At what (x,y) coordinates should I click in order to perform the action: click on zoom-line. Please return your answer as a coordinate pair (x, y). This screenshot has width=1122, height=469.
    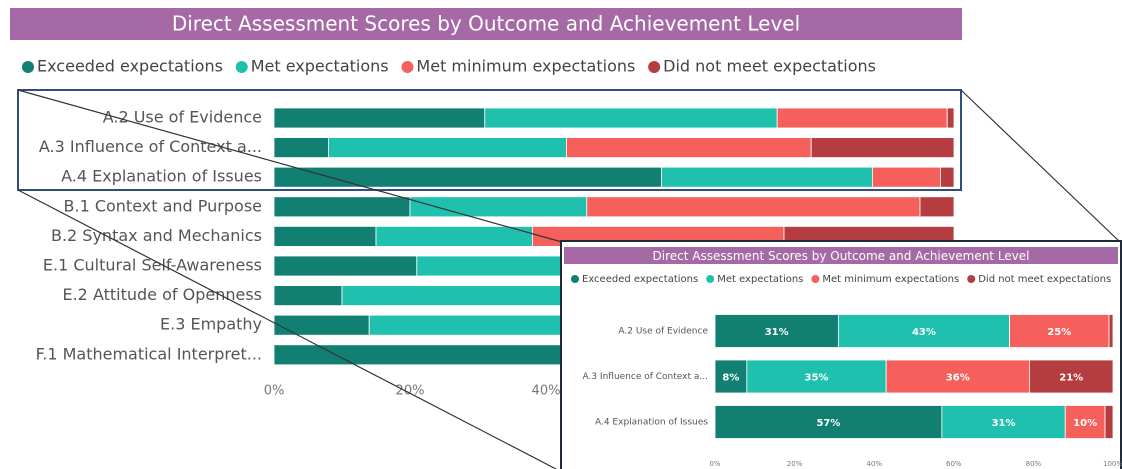
    Looking at the image, I should click on (1040, 166).